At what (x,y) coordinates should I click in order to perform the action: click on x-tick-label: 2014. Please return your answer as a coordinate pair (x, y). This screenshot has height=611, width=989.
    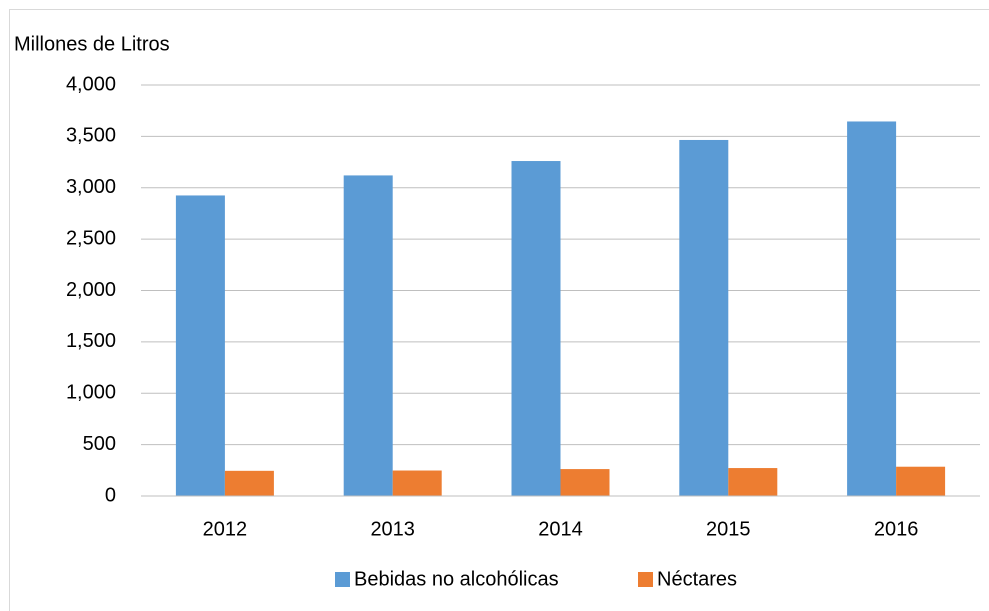
    Looking at the image, I should click on (560, 529).